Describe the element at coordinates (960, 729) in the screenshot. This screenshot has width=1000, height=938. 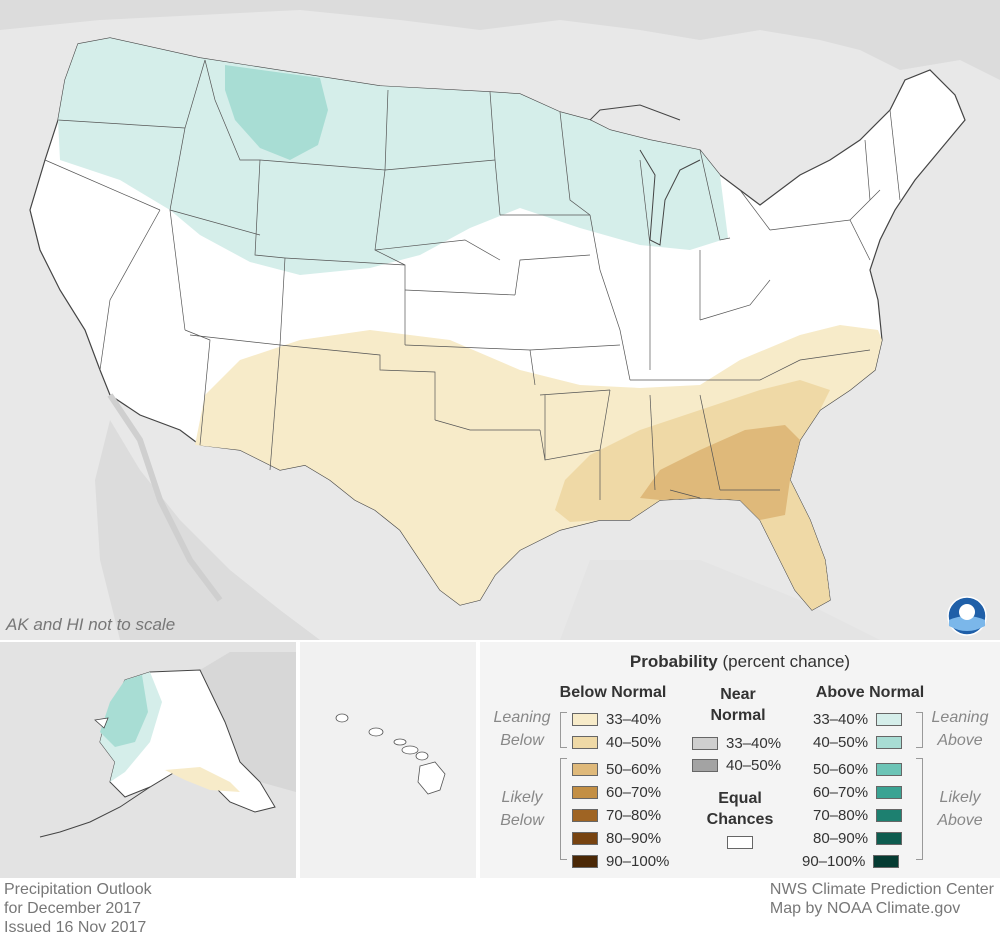
I see `leaning-above-label: Leaning Above` at that location.